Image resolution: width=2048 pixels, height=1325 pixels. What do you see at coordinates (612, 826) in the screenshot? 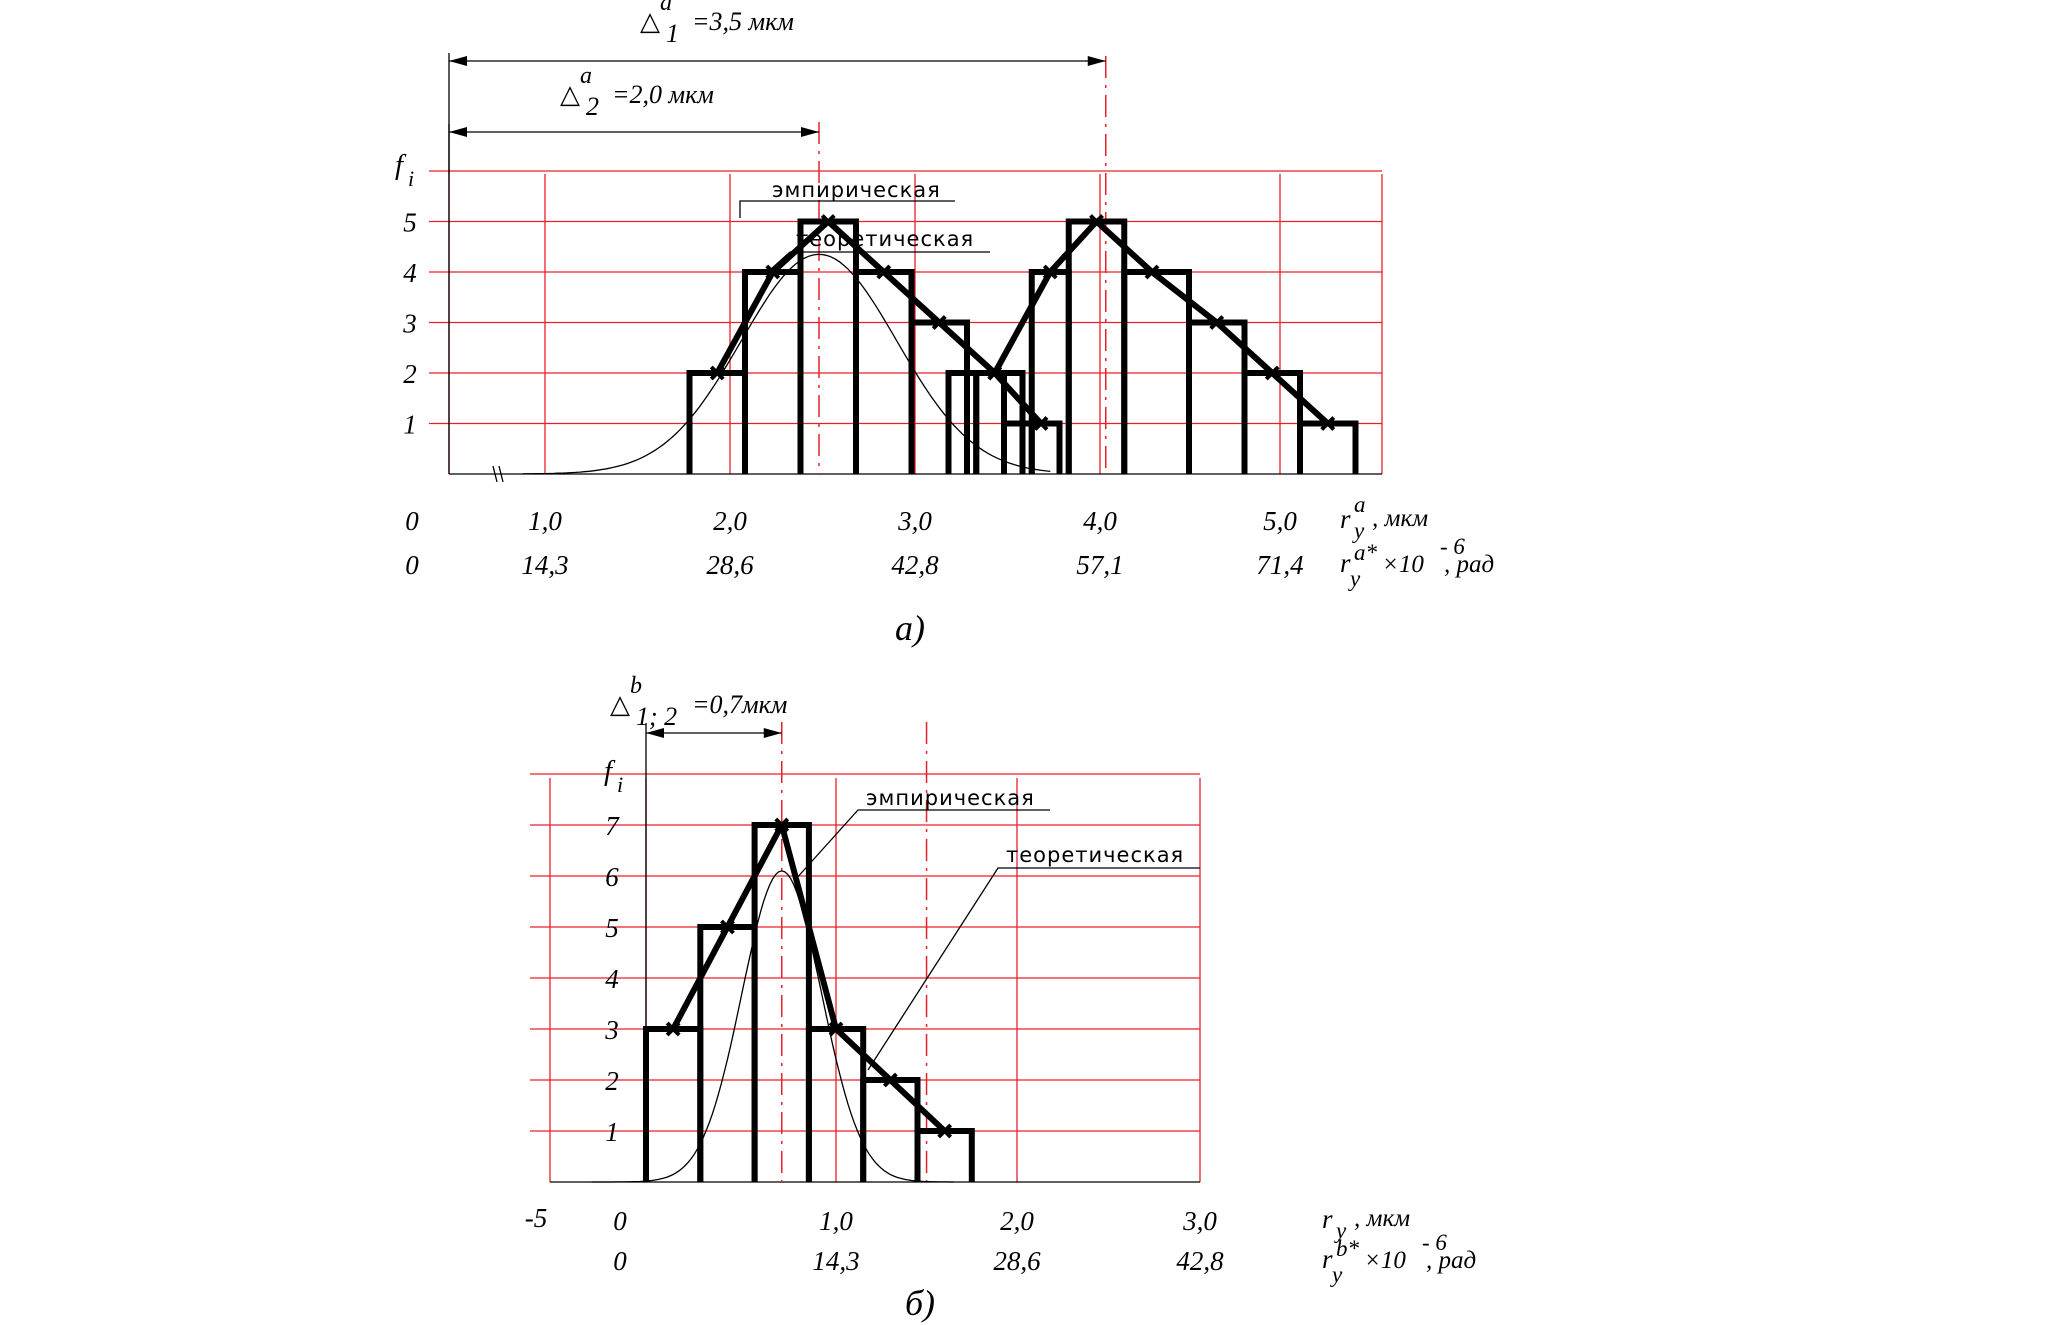
I see `y-tick-label: 7` at bounding box center [612, 826].